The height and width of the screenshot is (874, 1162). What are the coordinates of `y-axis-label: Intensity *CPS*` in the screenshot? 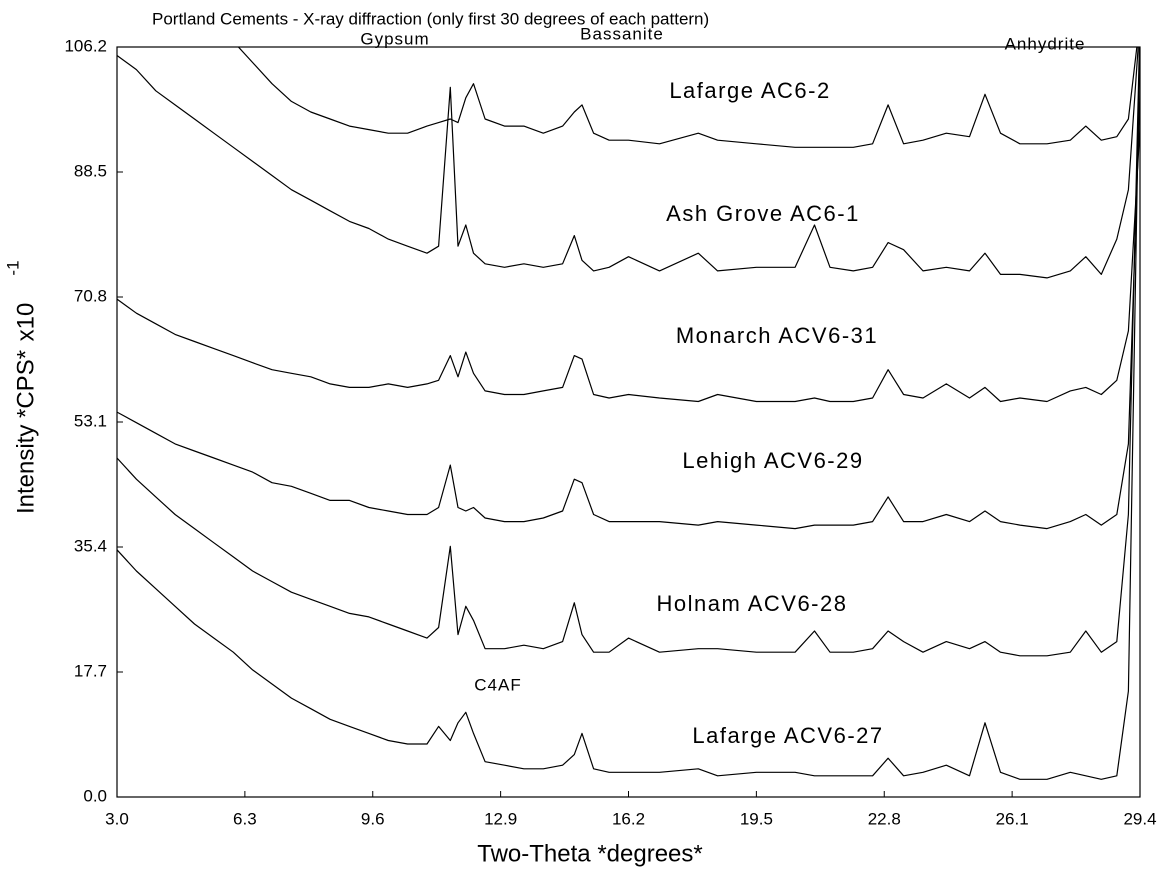 It's located at (25, 432).